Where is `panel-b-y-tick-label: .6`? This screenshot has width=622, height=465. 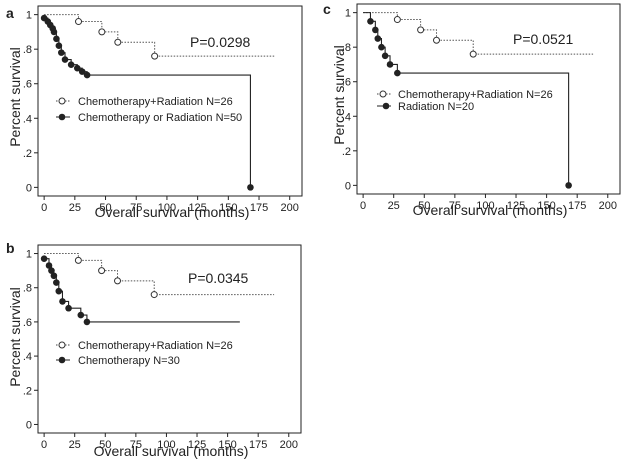 panel-b-y-tick-label: .6 is located at coordinates (27, 323).